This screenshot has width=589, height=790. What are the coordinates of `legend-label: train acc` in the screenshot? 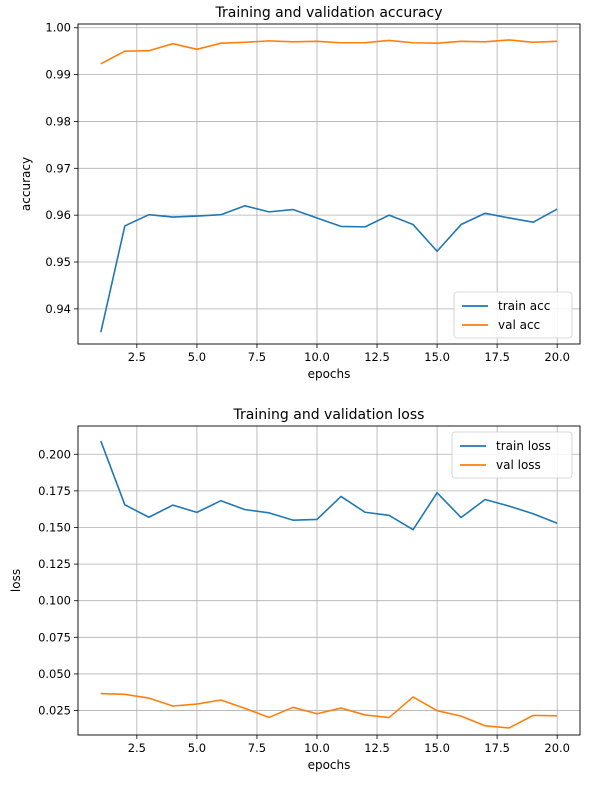 It's located at (524, 306).